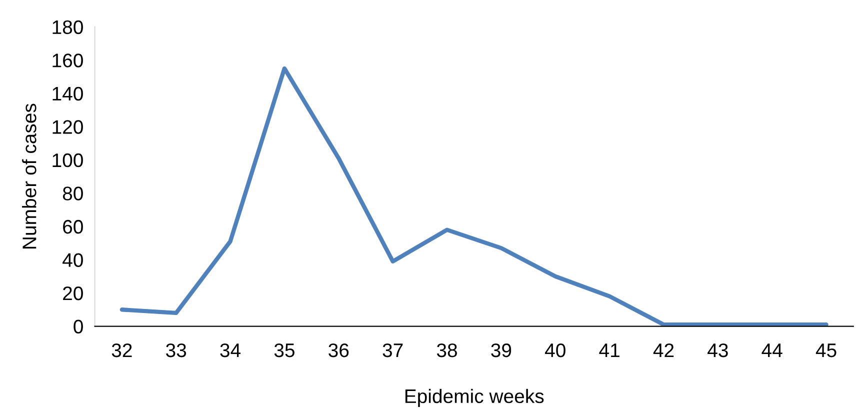 This screenshot has width=862, height=413. What do you see at coordinates (122, 350) in the screenshot?
I see `x-tick-label: 32` at bounding box center [122, 350].